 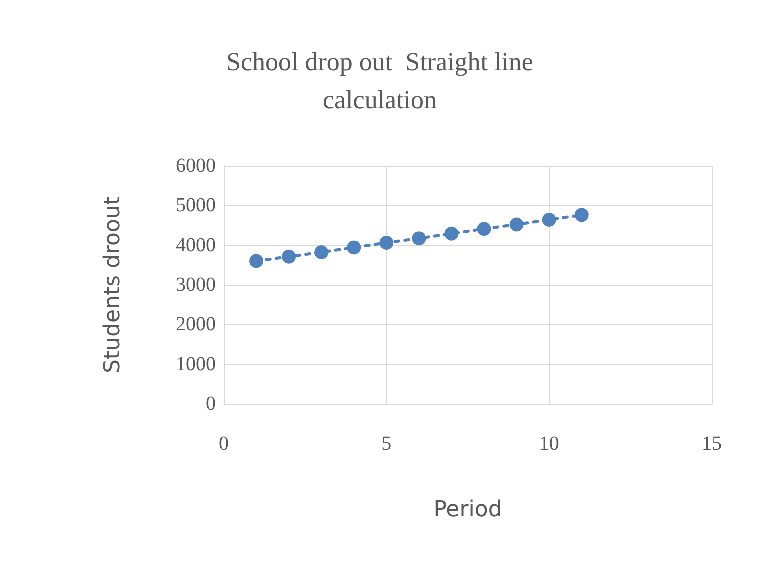 I want to click on x-axis-title: Period, so click(x=468, y=510).